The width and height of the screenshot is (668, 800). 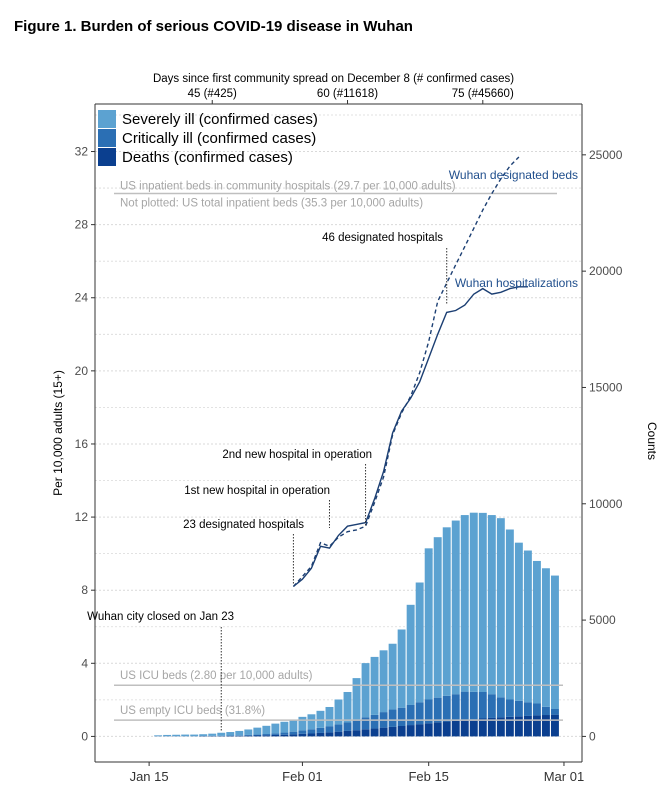 What do you see at coordinates (483, 94) in the screenshot?
I see `top-tick-label: 75 (#45660)` at bounding box center [483, 94].